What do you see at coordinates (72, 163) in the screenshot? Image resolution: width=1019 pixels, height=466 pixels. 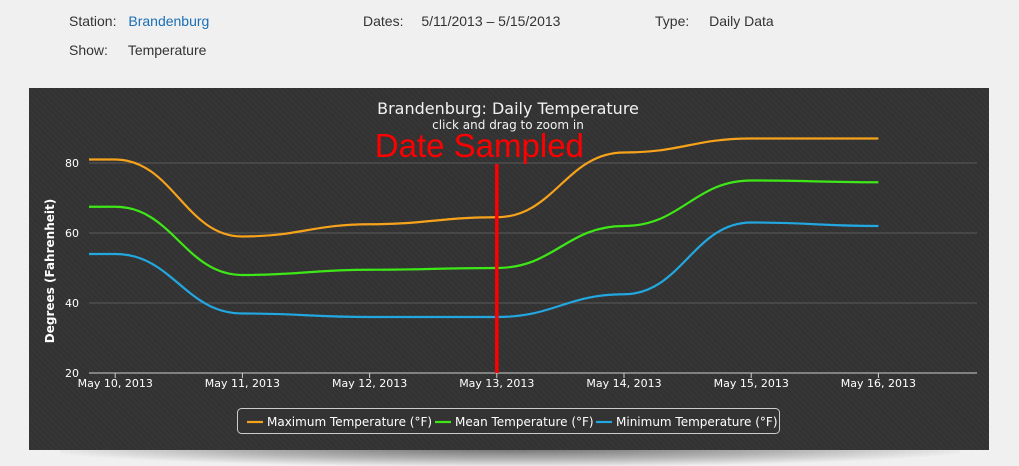 I see `y-tick-label: 80` at bounding box center [72, 163].